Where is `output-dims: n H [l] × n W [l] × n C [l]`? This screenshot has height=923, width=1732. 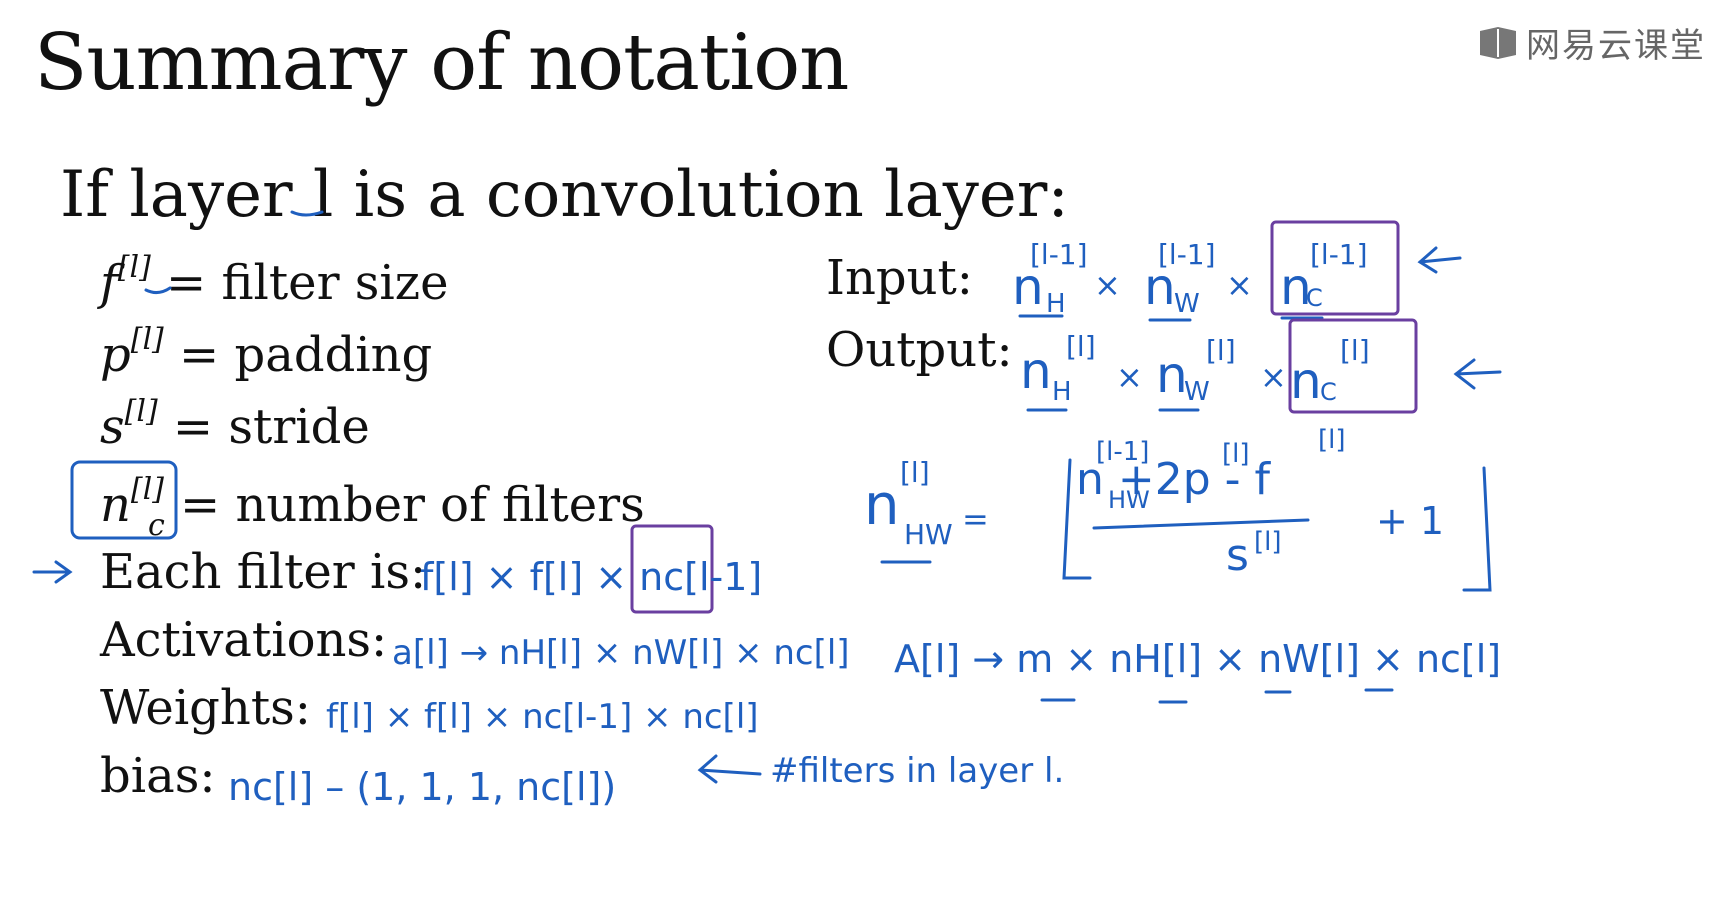
output-dims: n H [l] × n W [l] × n C [l] is located at coordinates (1195, 370).